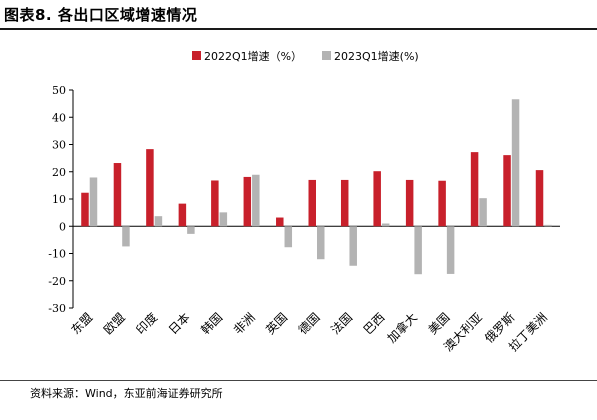  Describe the element at coordinates (81, 323) in the screenshot. I see `x-category-label: 东盟` at that location.